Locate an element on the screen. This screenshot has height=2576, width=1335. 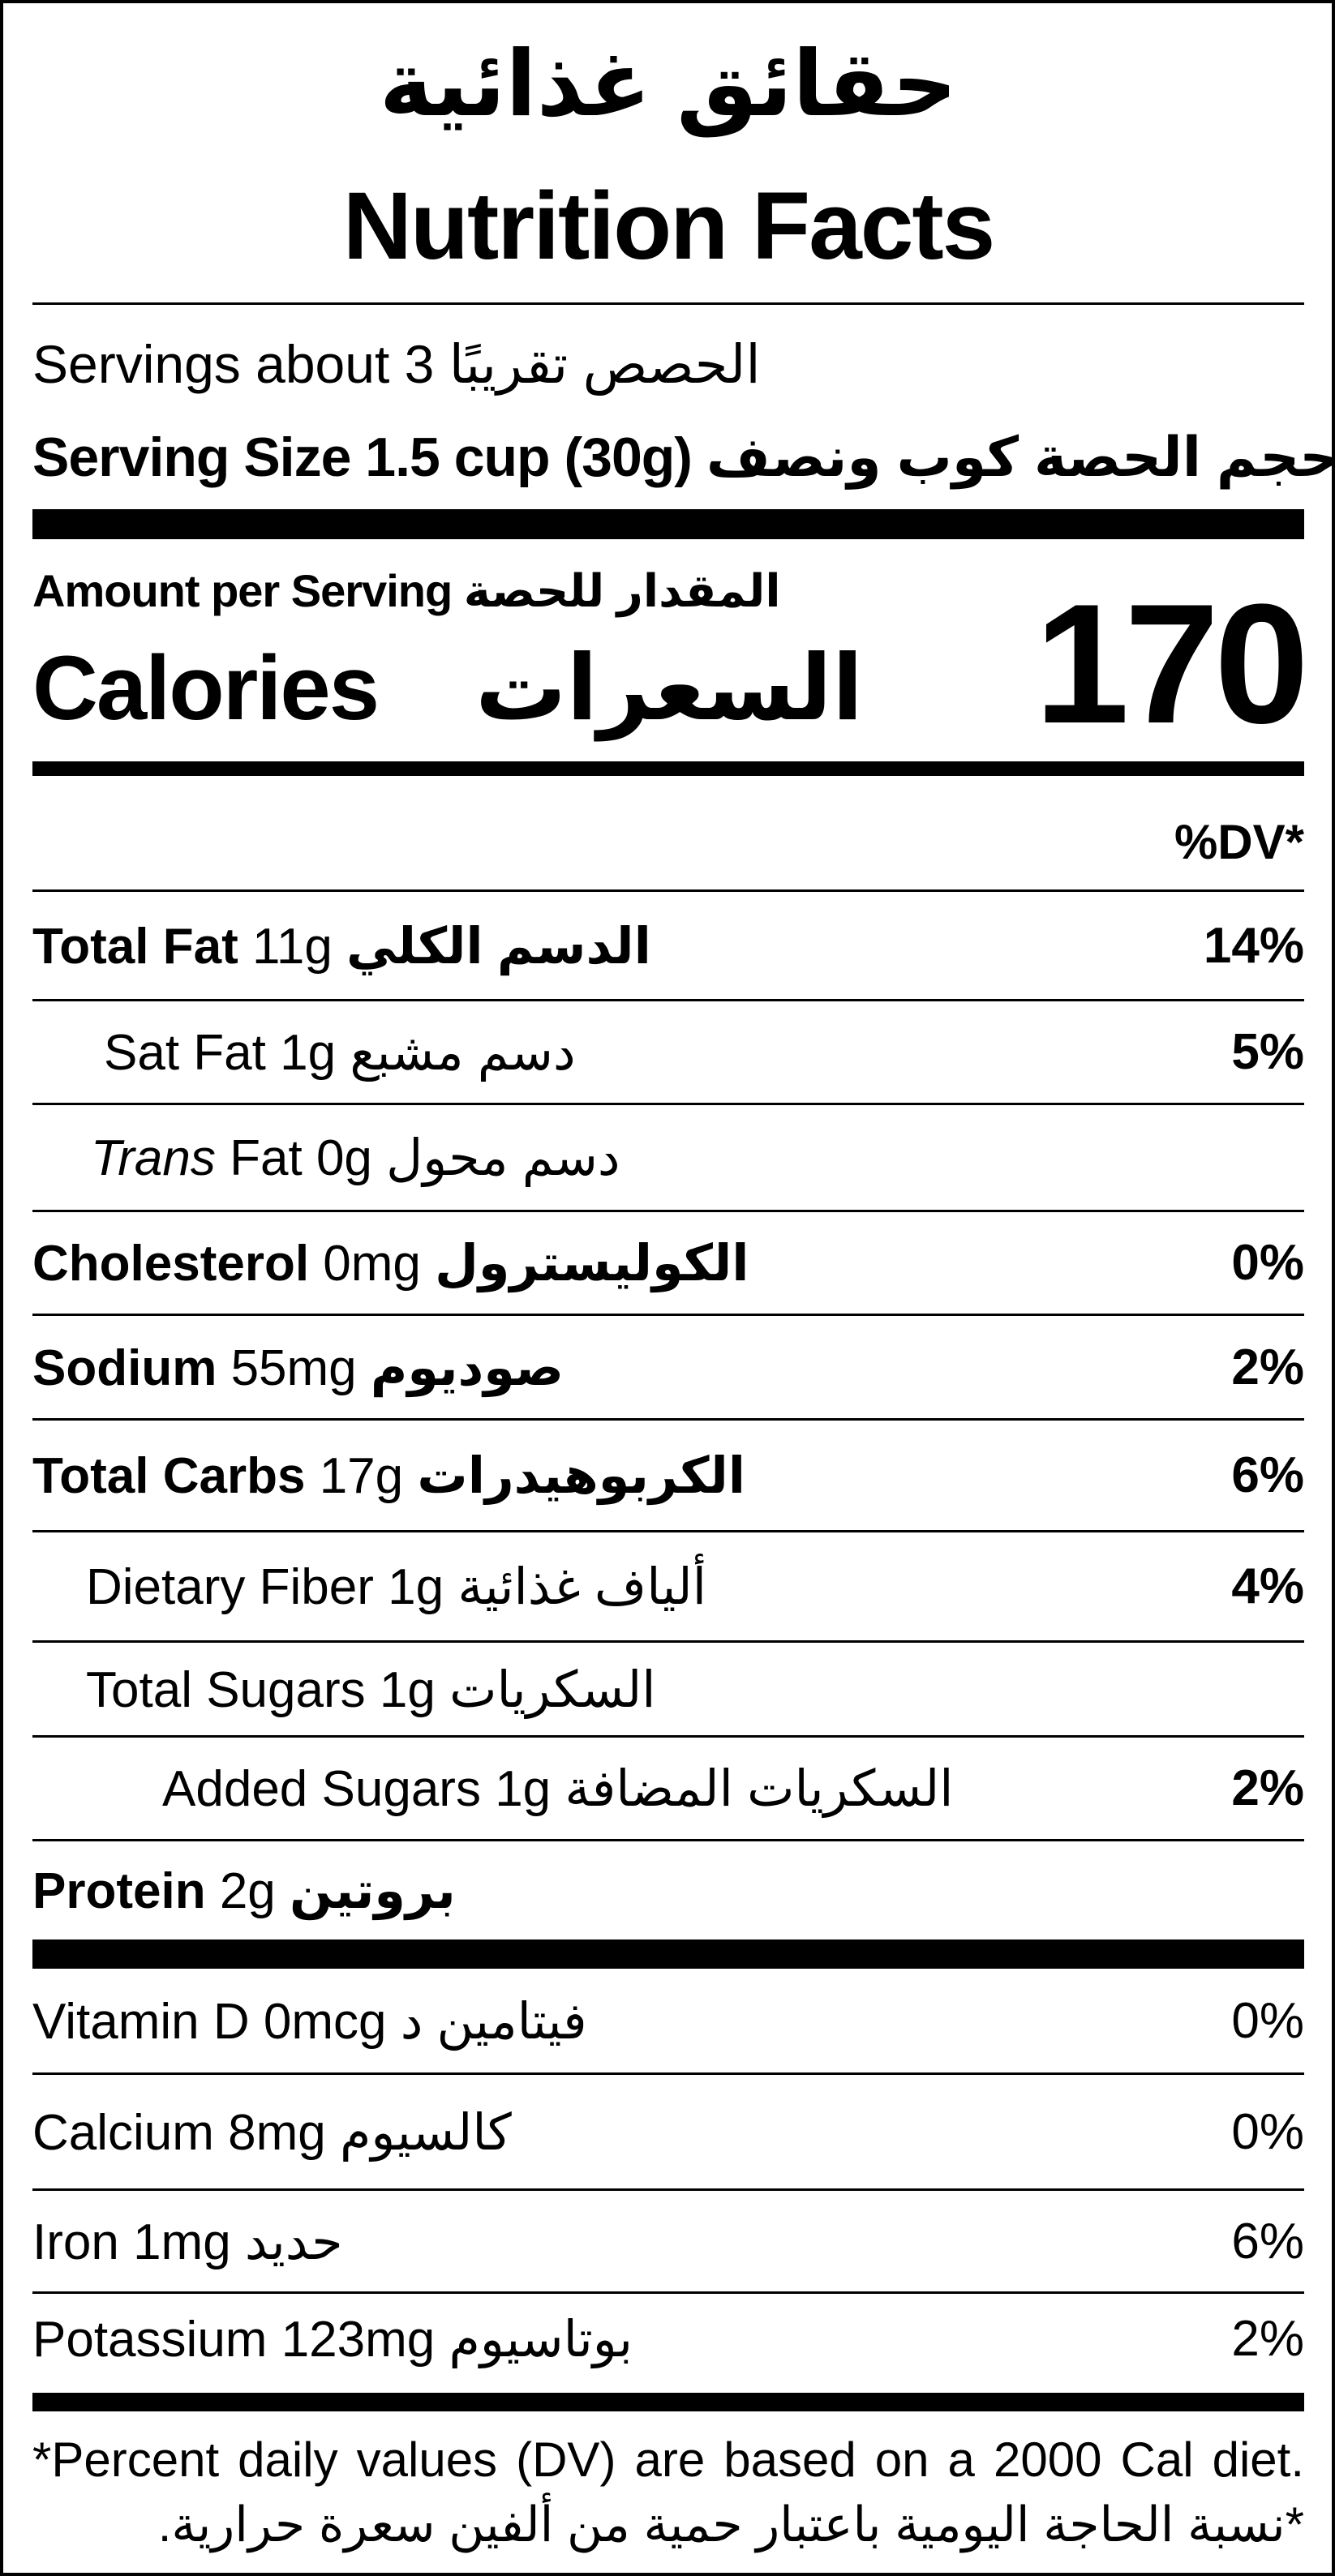
vitamin-amount: 1mg is located at coordinates (182, 2242).